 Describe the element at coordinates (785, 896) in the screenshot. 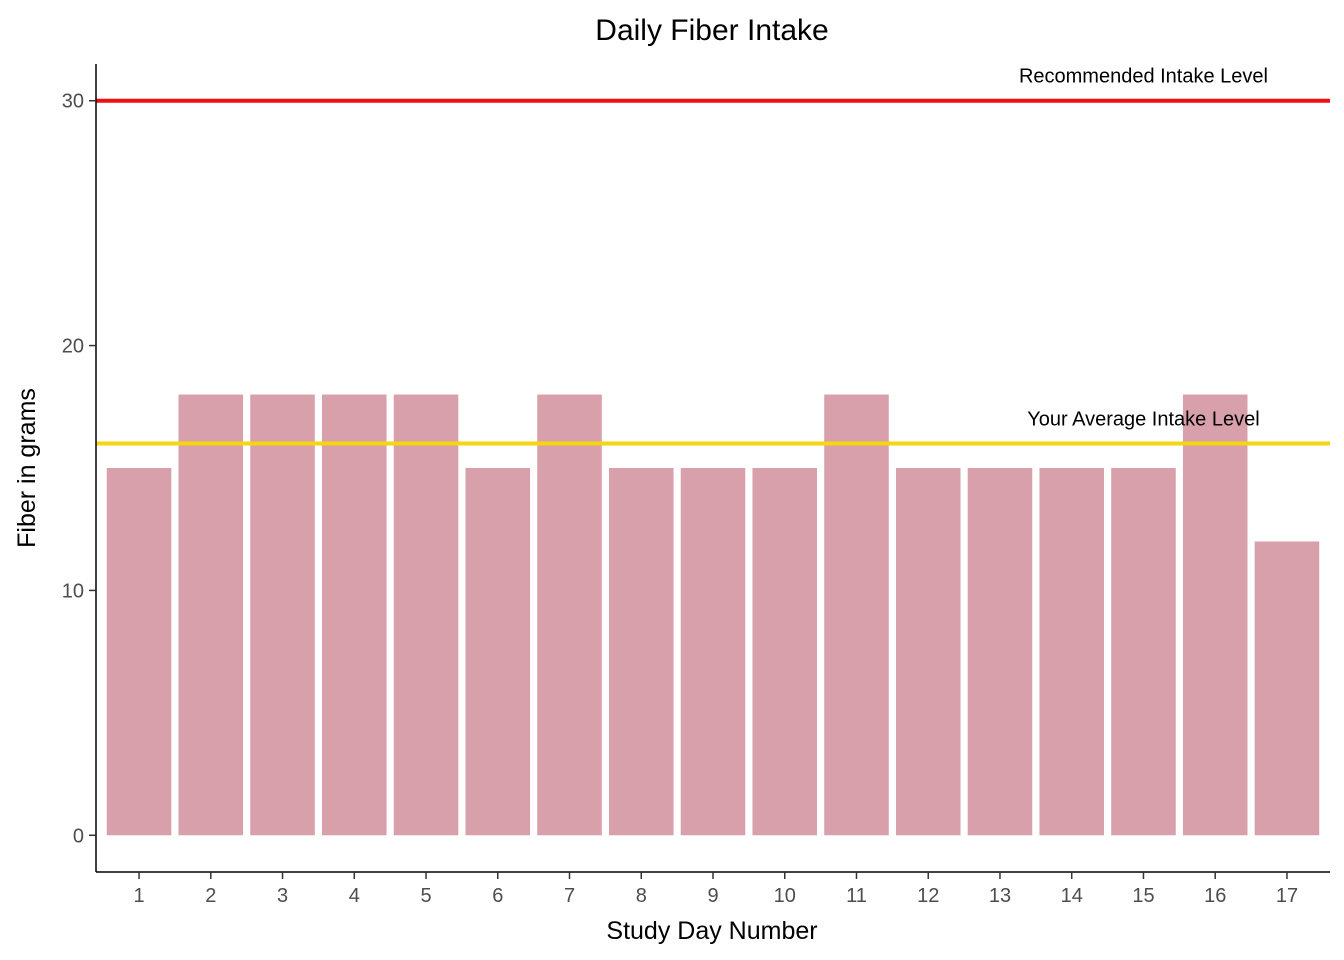

I see `x-tick-label: 10` at that location.